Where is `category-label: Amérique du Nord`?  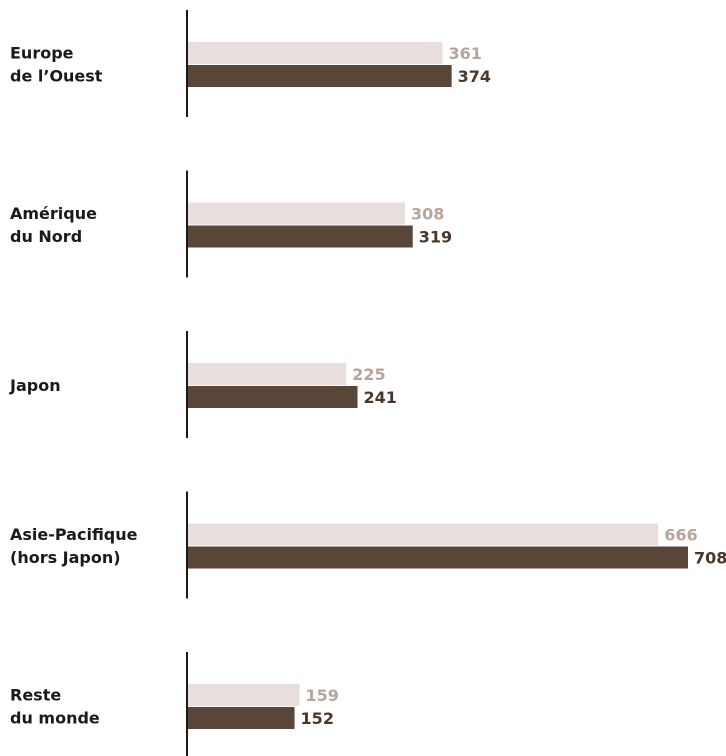 category-label: Amérique du Nord is located at coordinates (53, 225).